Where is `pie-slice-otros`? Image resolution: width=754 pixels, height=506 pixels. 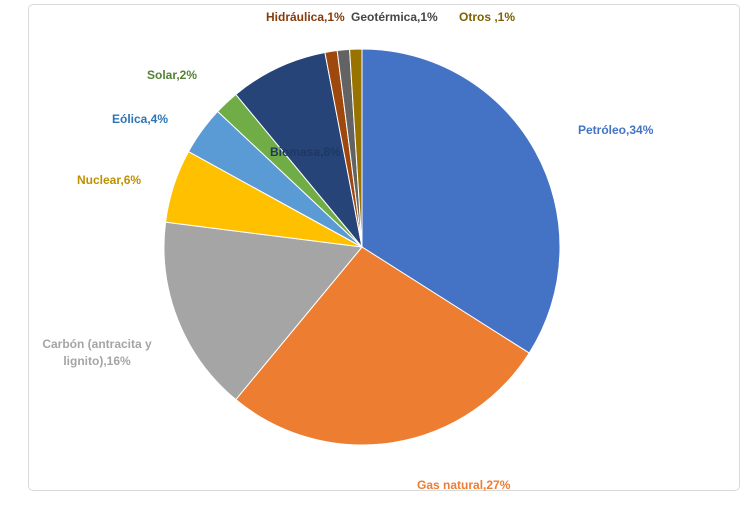 pie-slice-otros is located at coordinates (356, 148).